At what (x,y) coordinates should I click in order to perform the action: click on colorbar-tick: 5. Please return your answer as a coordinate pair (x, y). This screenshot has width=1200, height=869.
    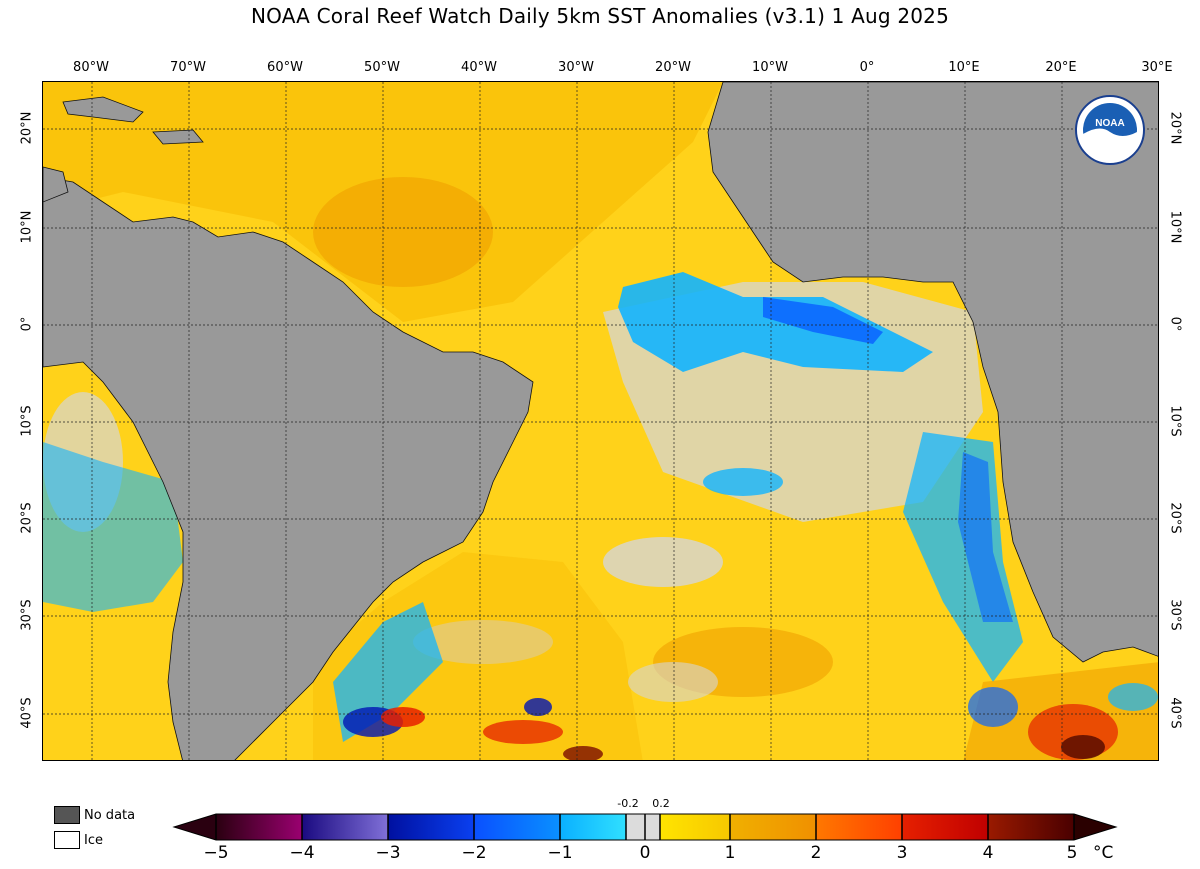
    Looking at the image, I should click on (1072, 853).